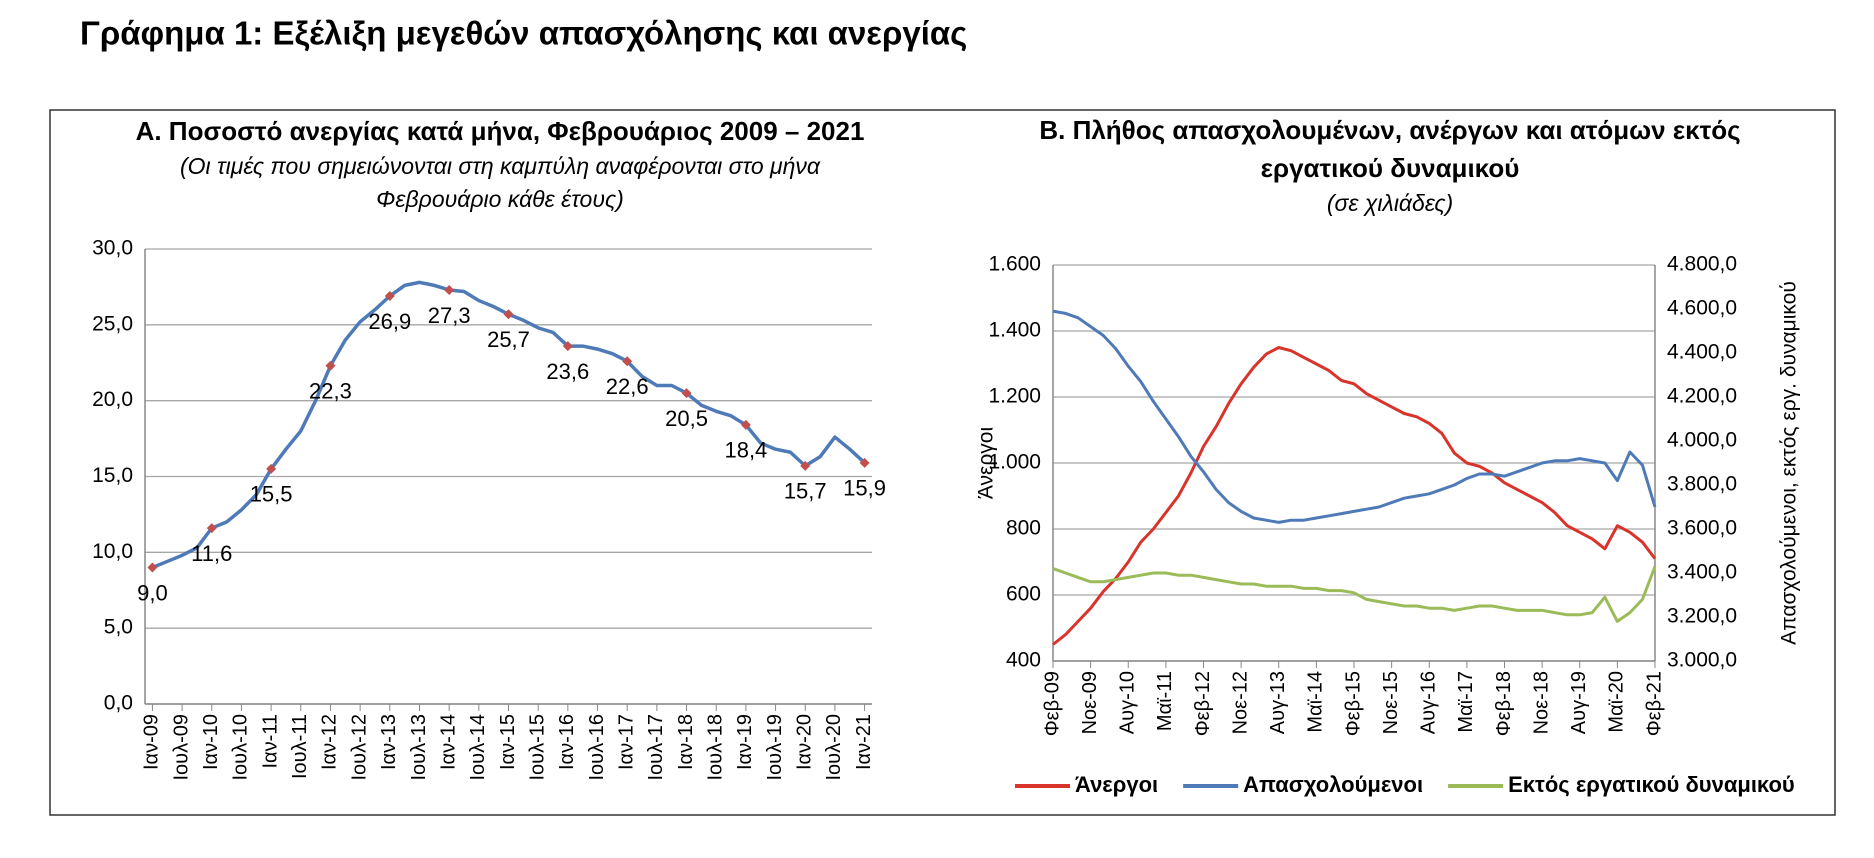 The height and width of the screenshot is (858, 1874). Describe the element at coordinates (567, 742) in the screenshot. I see `x-tick-label: Ιαν-16` at that location.